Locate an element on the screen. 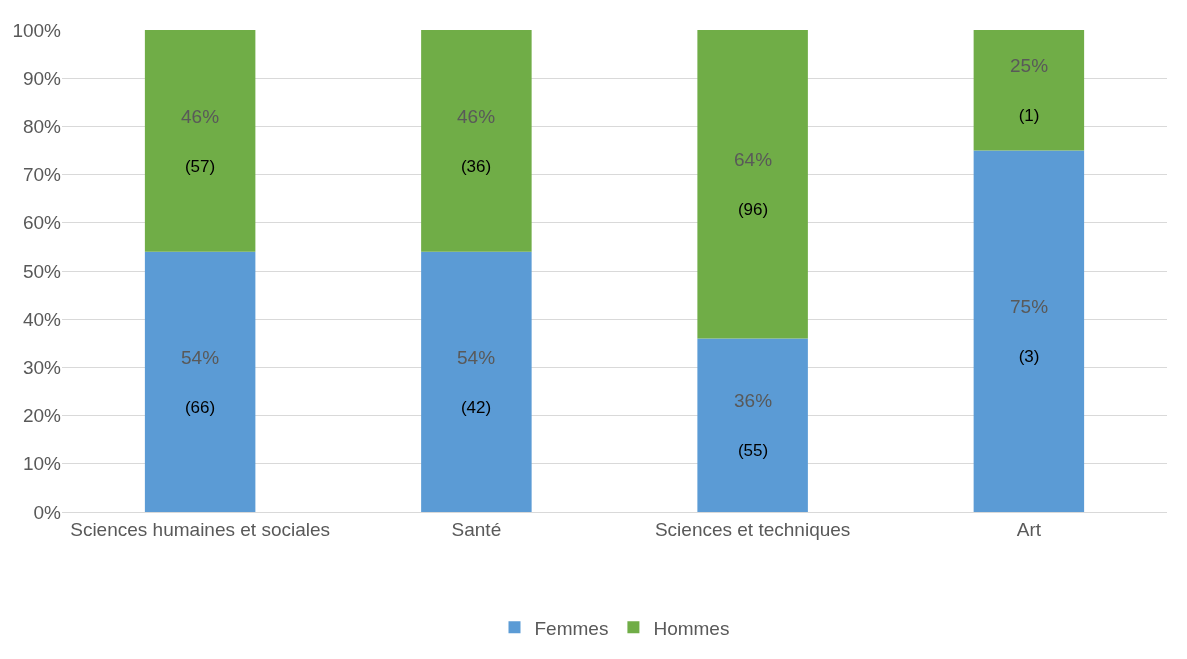 This screenshot has height=659, width=1187. y-tick-label: 90% is located at coordinates (42, 78).